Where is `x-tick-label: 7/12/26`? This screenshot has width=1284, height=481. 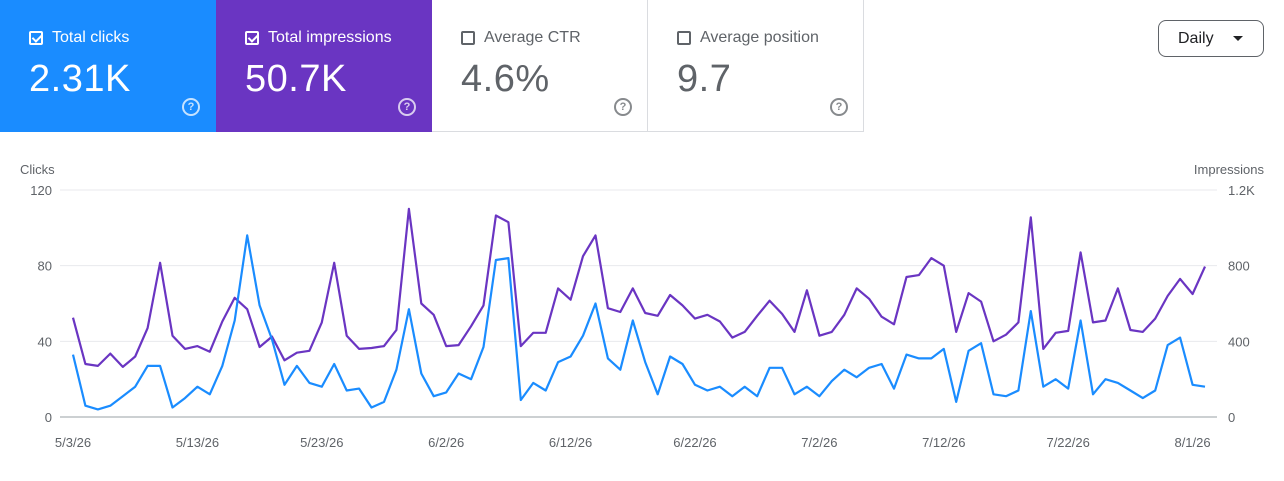
x-tick-label: 7/12/26 is located at coordinates (943, 442).